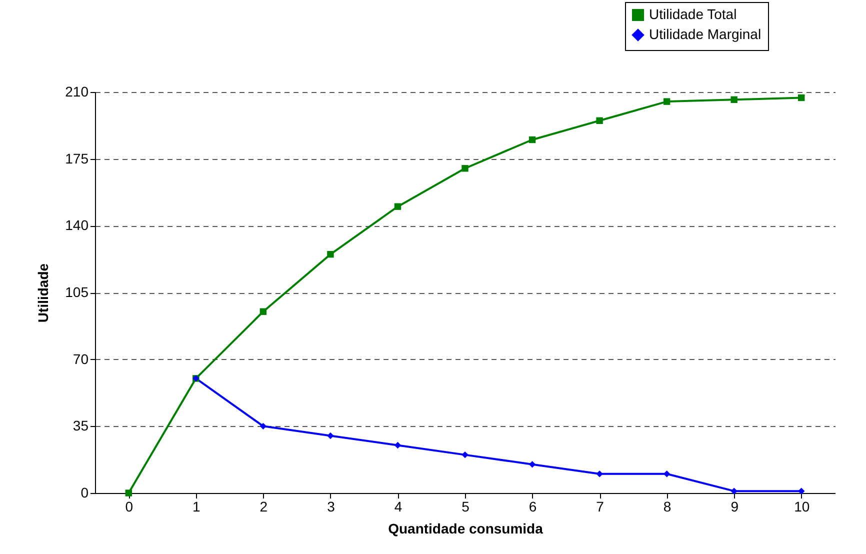  Describe the element at coordinates (129, 506) in the screenshot. I see `x-tick-label: 0` at that location.